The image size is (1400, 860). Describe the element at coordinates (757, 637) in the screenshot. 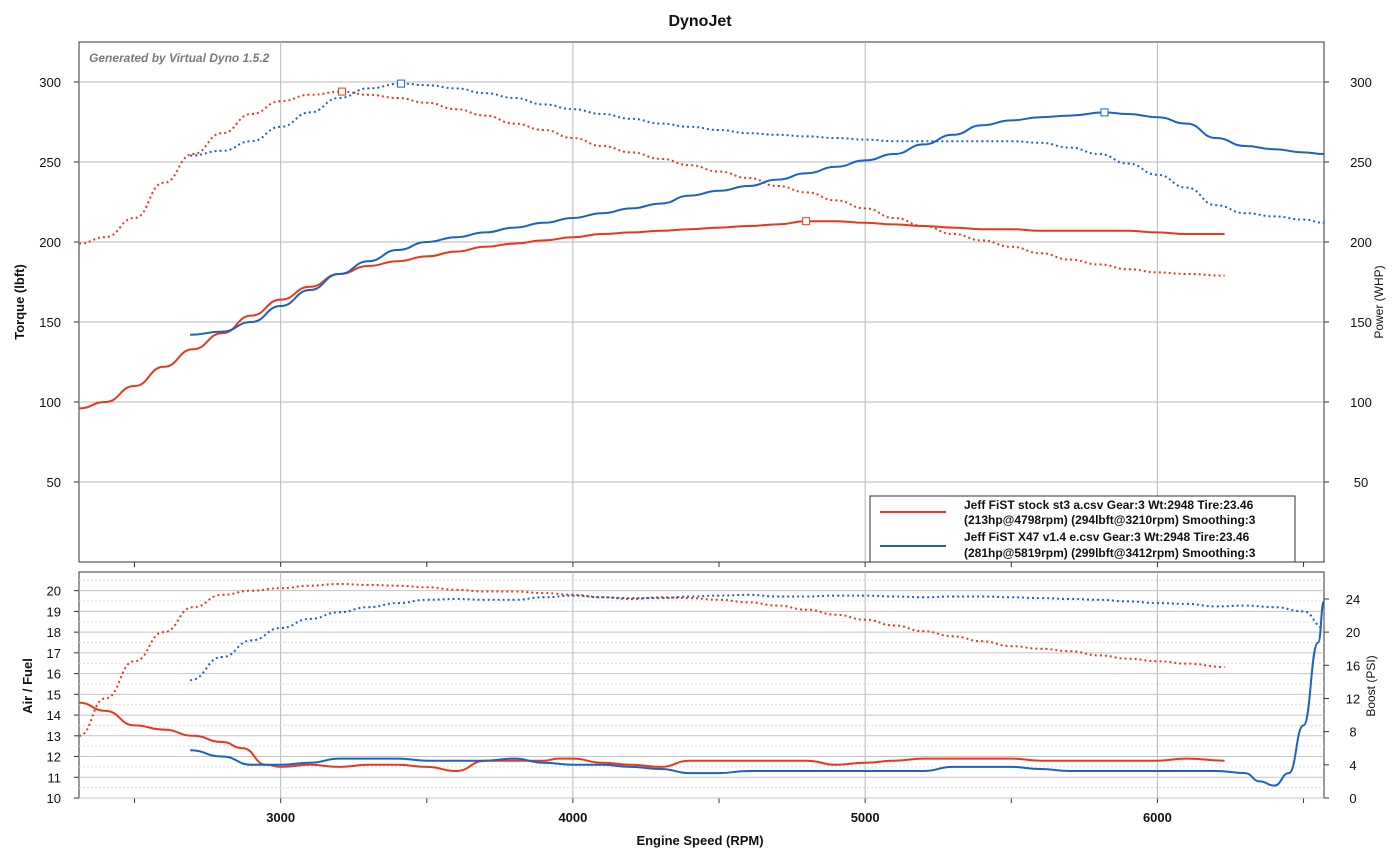

I see `series-x47-boost` at that location.